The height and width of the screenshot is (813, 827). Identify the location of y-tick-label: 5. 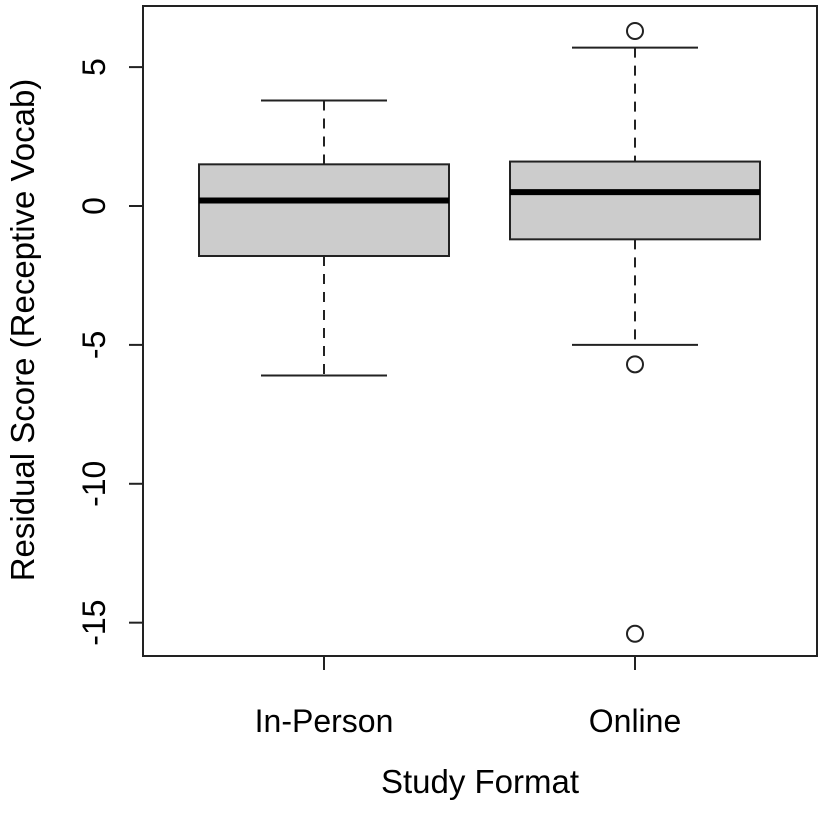
(94, 67).